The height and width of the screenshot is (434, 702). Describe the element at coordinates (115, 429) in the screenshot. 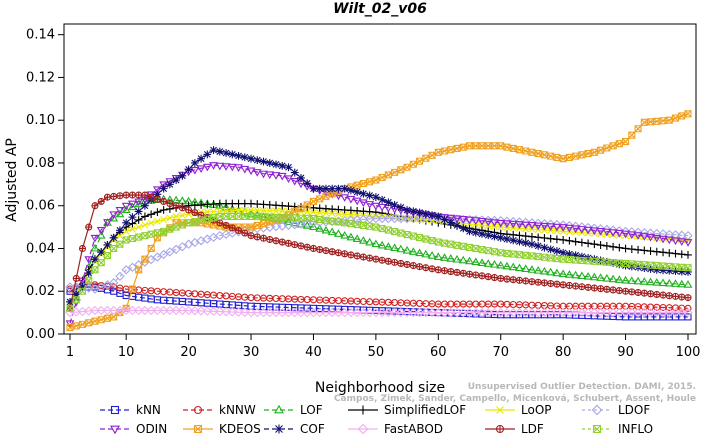

I see `legend-marker-odin` at that location.